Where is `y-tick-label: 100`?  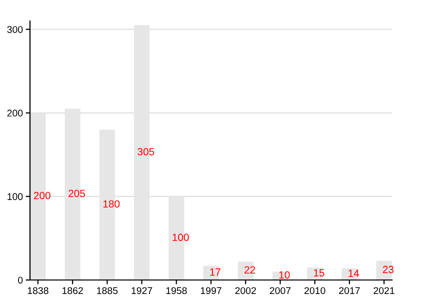
y-tick-label: 100 is located at coordinates (15, 196).